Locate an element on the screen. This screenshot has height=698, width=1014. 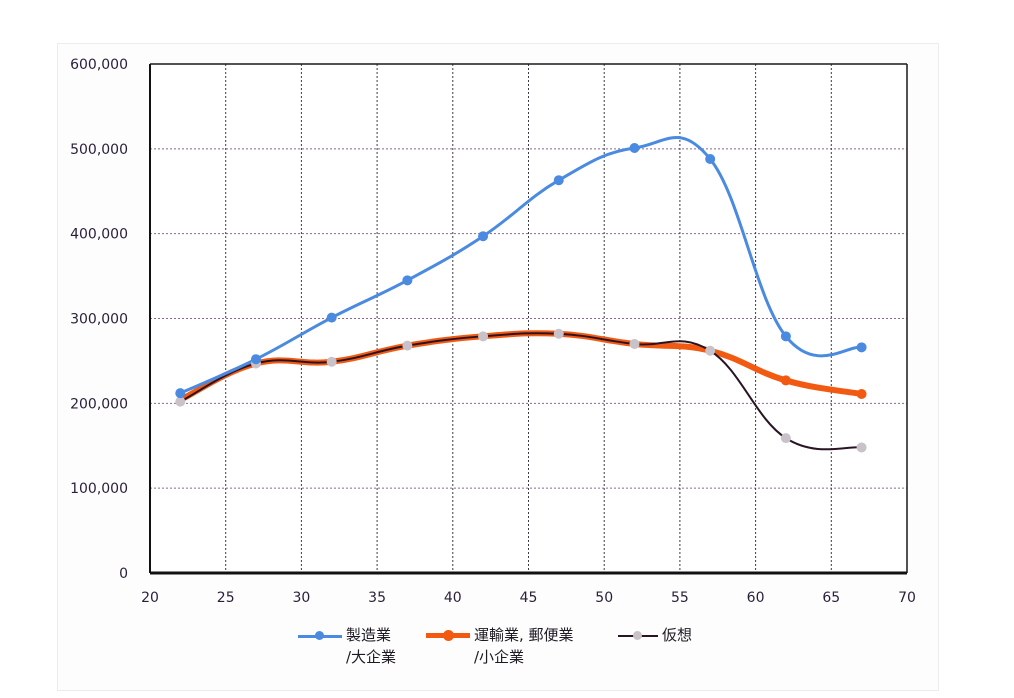
legend: 製造業 /大企業 運輸業, 郵便業 /小企業 仮想 is located at coordinates (507, 648).